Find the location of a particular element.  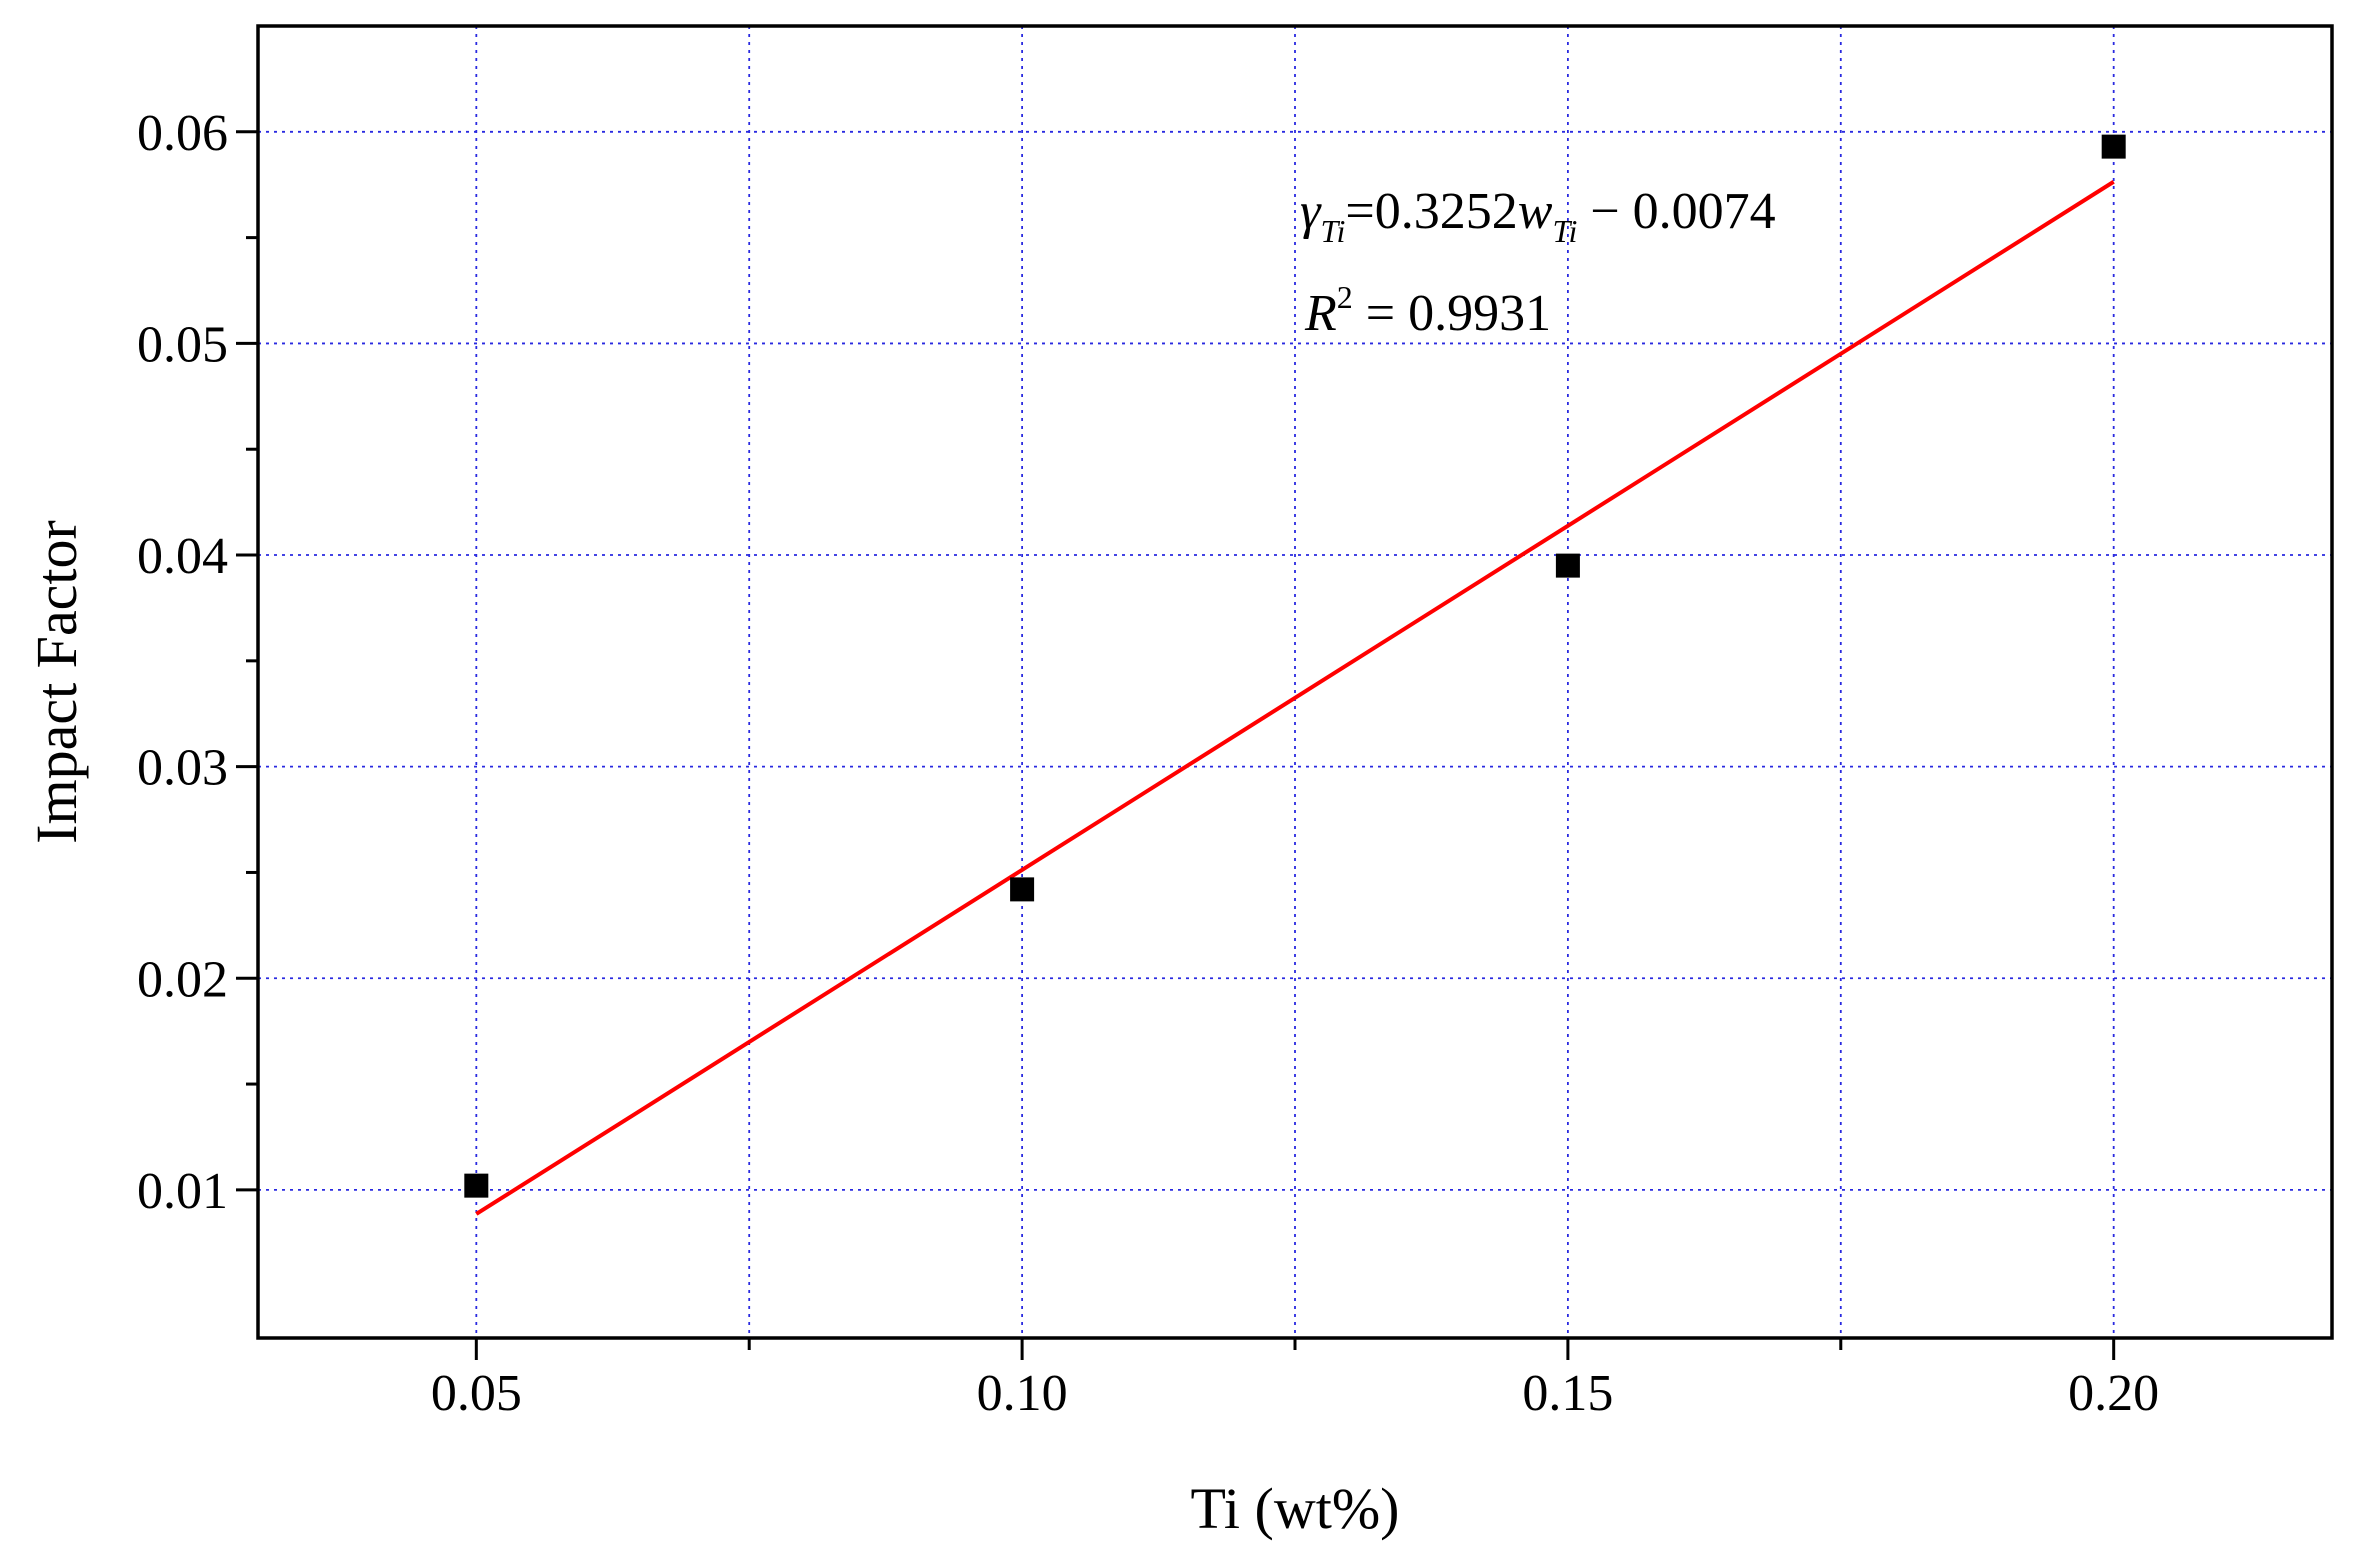

y-tick-label: 0.02 is located at coordinates (182, 979).